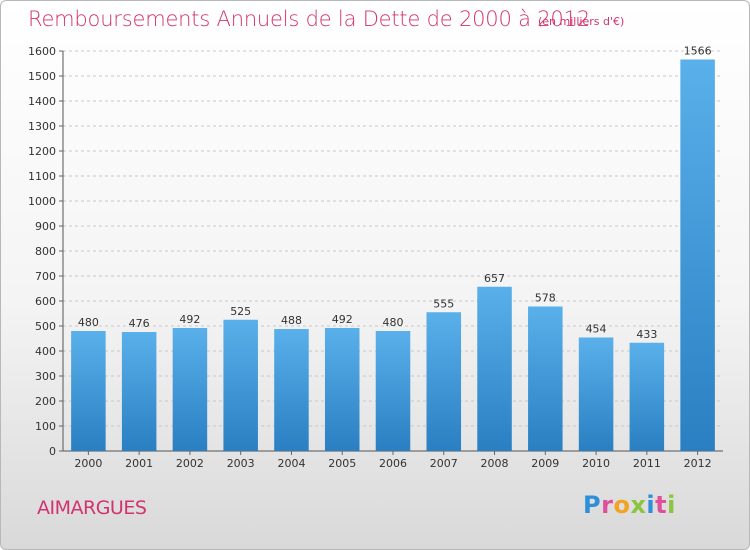  What do you see at coordinates (45, 251) in the screenshot?
I see `y-tick-label: 800` at bounding box center [45, 251].